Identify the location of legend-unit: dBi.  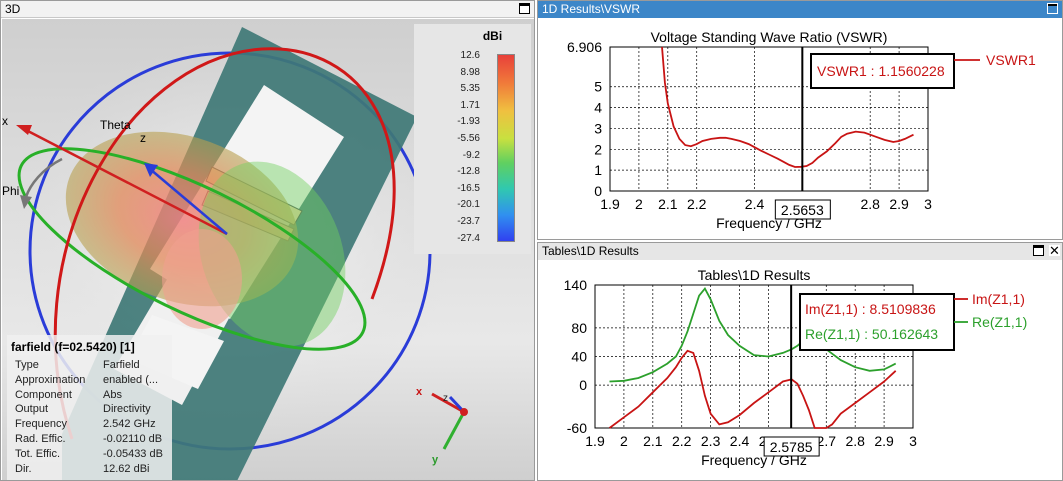
(492, 36).